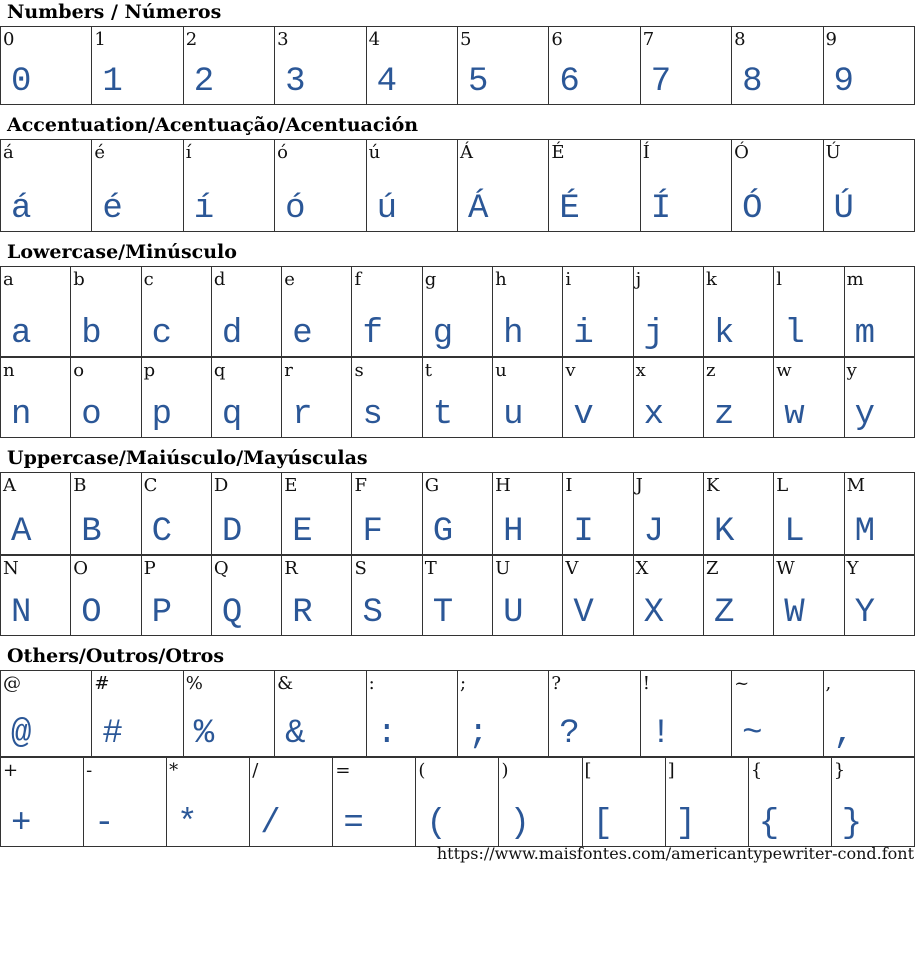  Describe the element at coordinates (221, 568) in the screenshot. I see `character-label: Q` at that location.